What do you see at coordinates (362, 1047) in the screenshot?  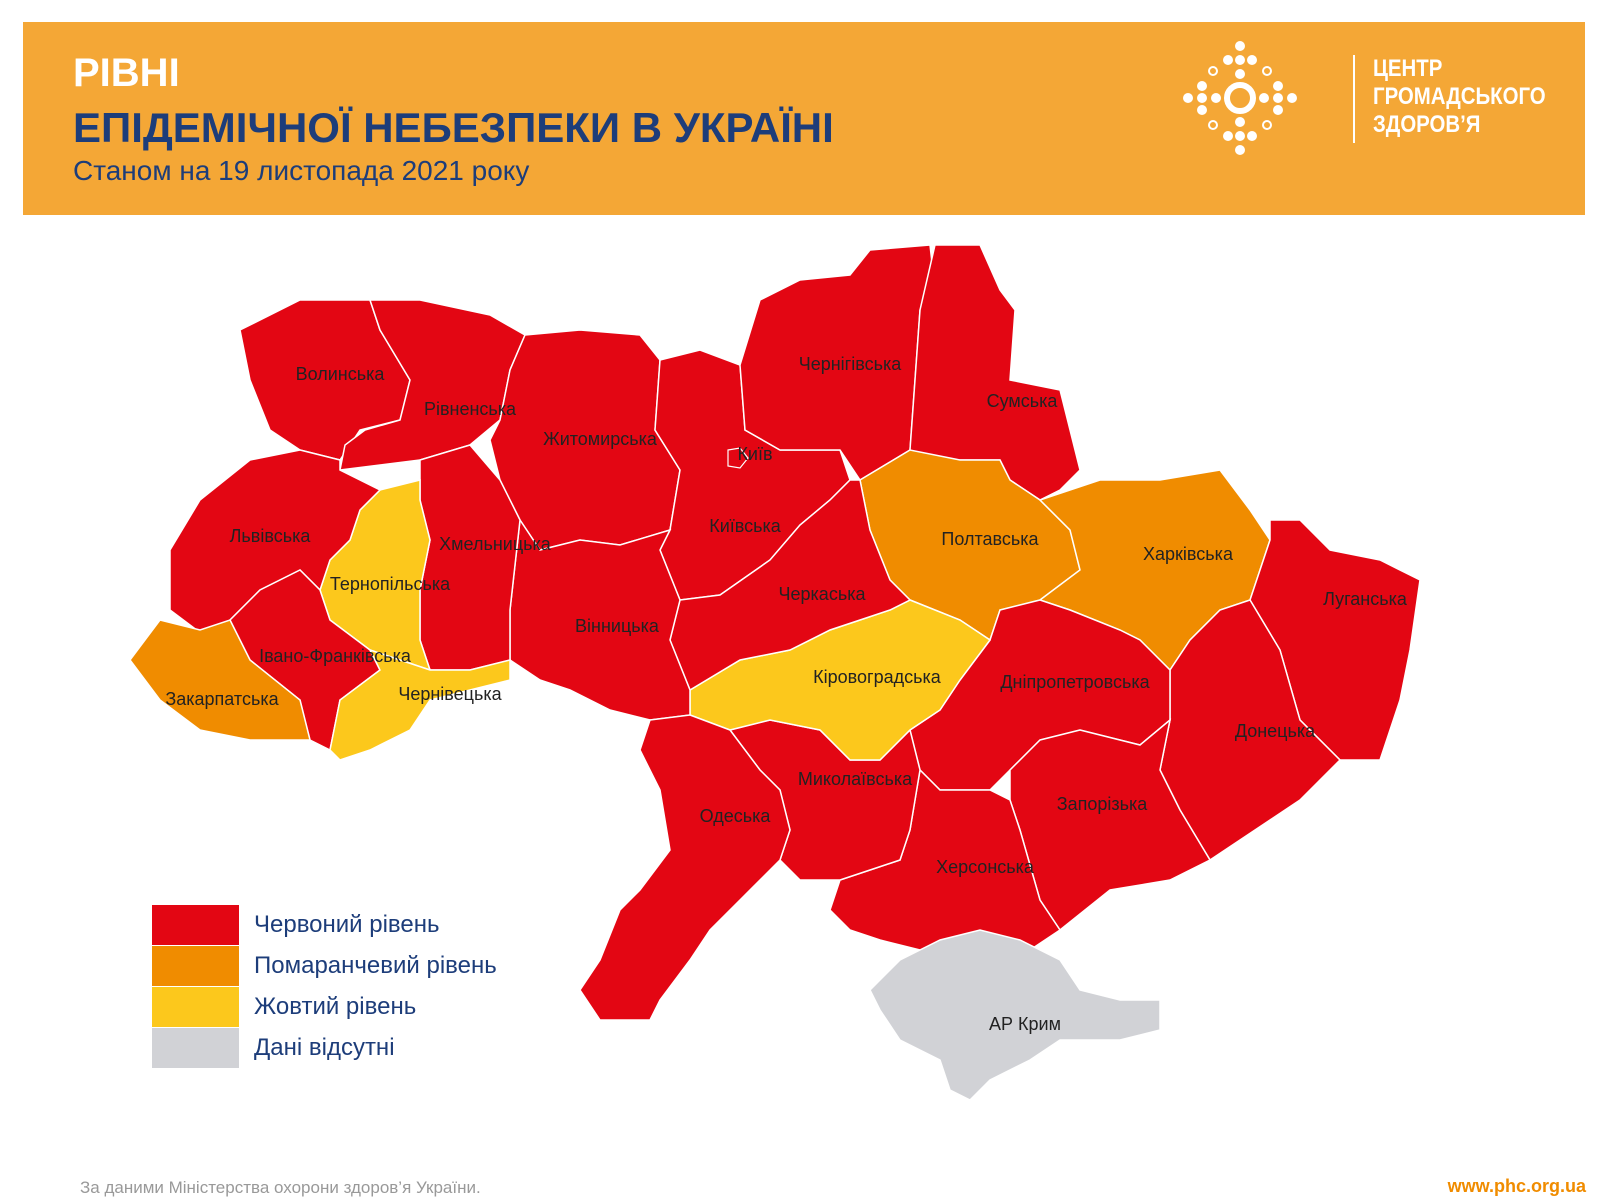 I see `legend-item-gray: Дані відсутні` at bounding box center [362, 1047].